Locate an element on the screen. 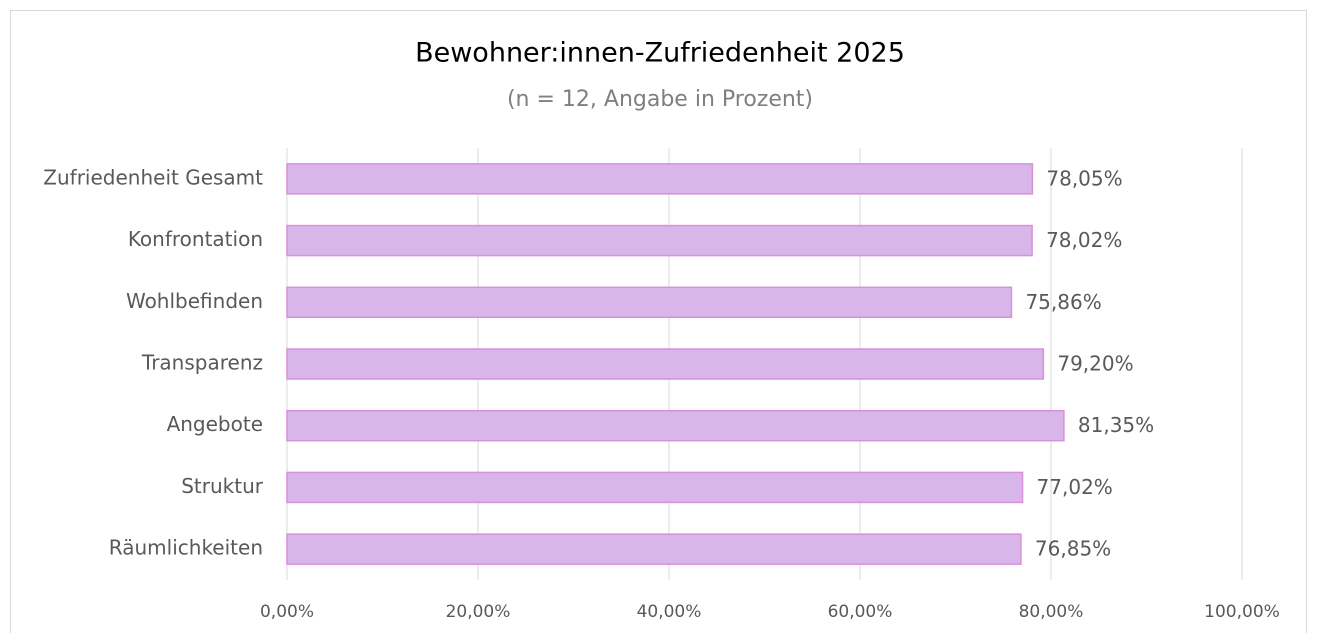 Image resolution: width=1318 pixels, height=633 pixels. y-tick-label: Angebote is located at coordinates (215, 424).